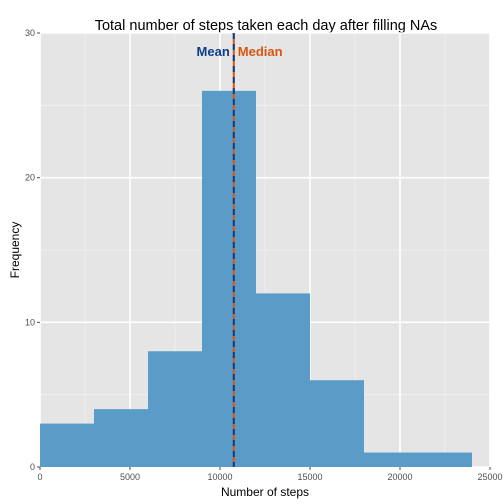  I want to click on y-tick-label: 0, so click(32, 467).